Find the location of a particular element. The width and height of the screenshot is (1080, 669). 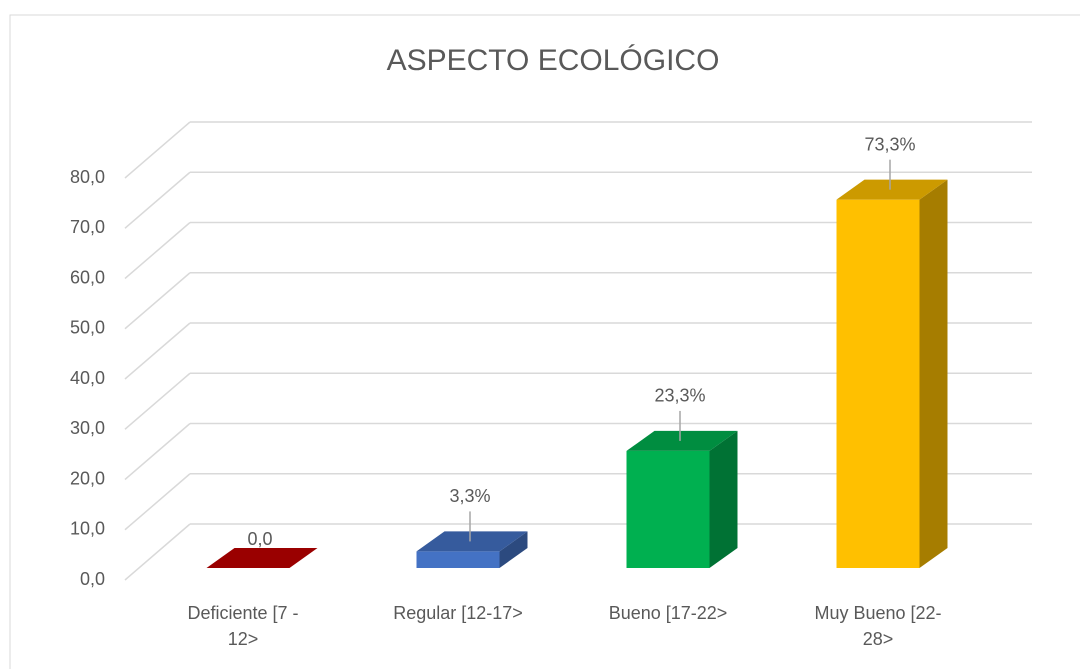

y-tick-label: 30,0 is located at coordinates (87, 428).